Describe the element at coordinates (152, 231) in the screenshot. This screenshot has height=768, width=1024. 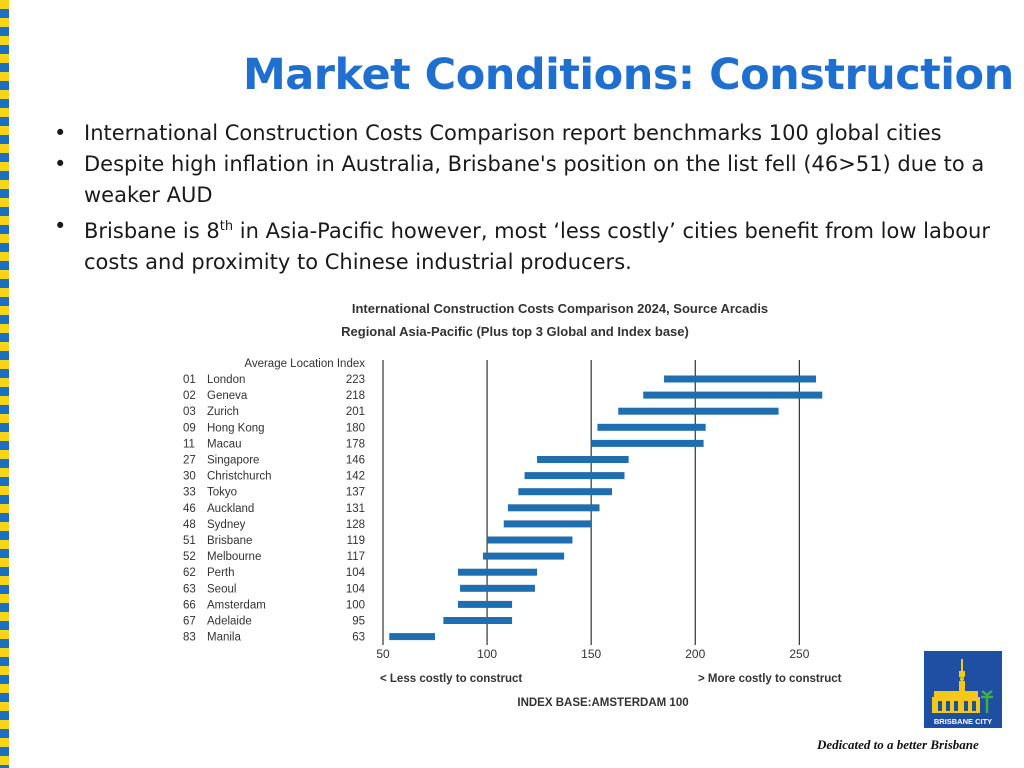
I see `bullet-text-pre: Brisbane is 8` at that location.